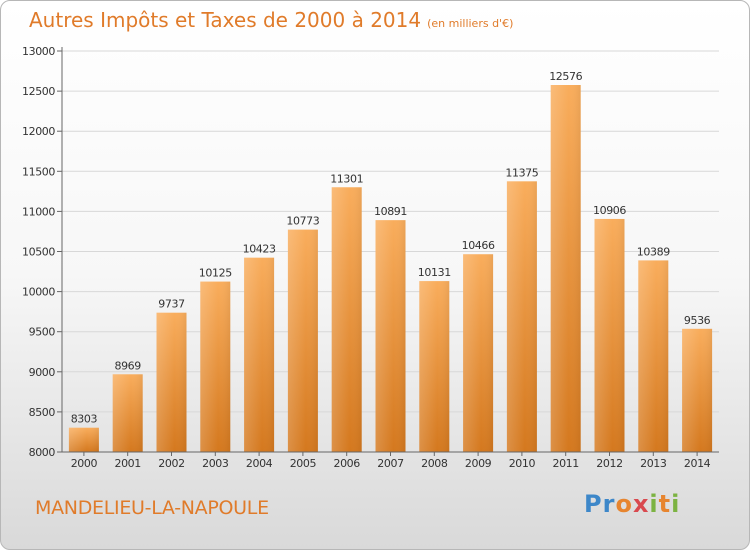 This screenshot has height=550, width=750. I want to click on y-tick-label: 12500, so click(38, 91).